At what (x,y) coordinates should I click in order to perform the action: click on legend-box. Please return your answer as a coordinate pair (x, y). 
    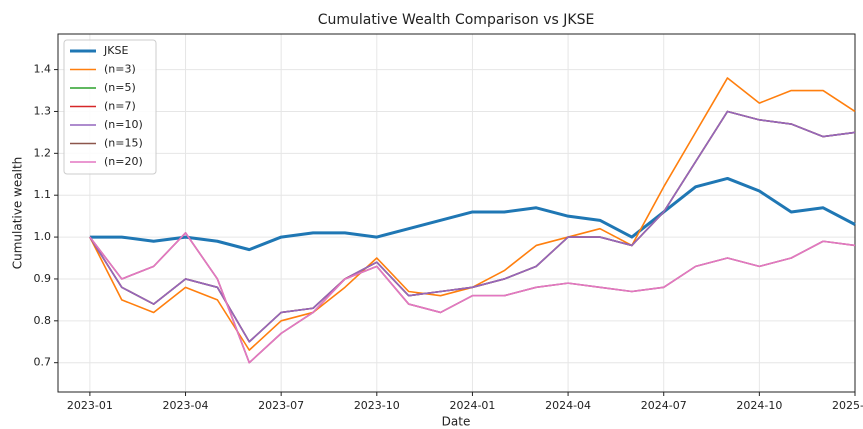
    Looking at the image, I should click on (110, 107).